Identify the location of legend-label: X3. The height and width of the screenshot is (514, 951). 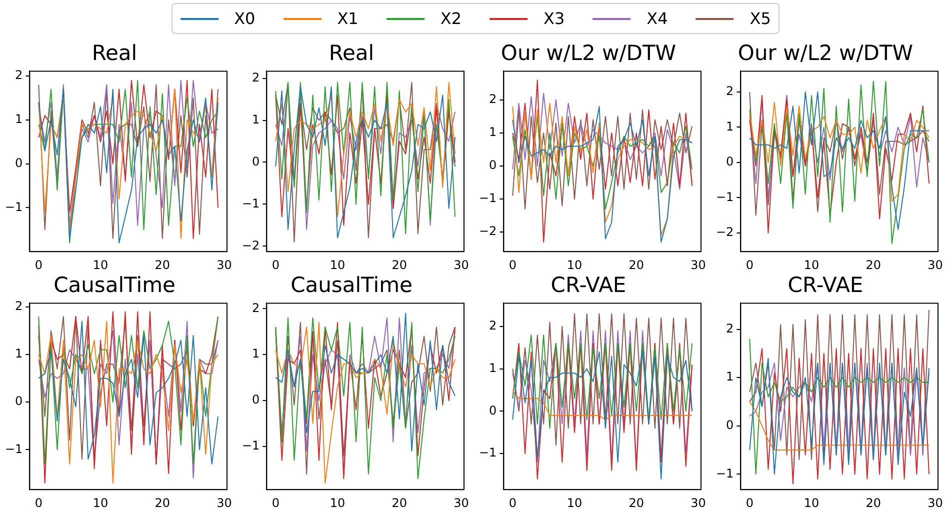
(554, 18).